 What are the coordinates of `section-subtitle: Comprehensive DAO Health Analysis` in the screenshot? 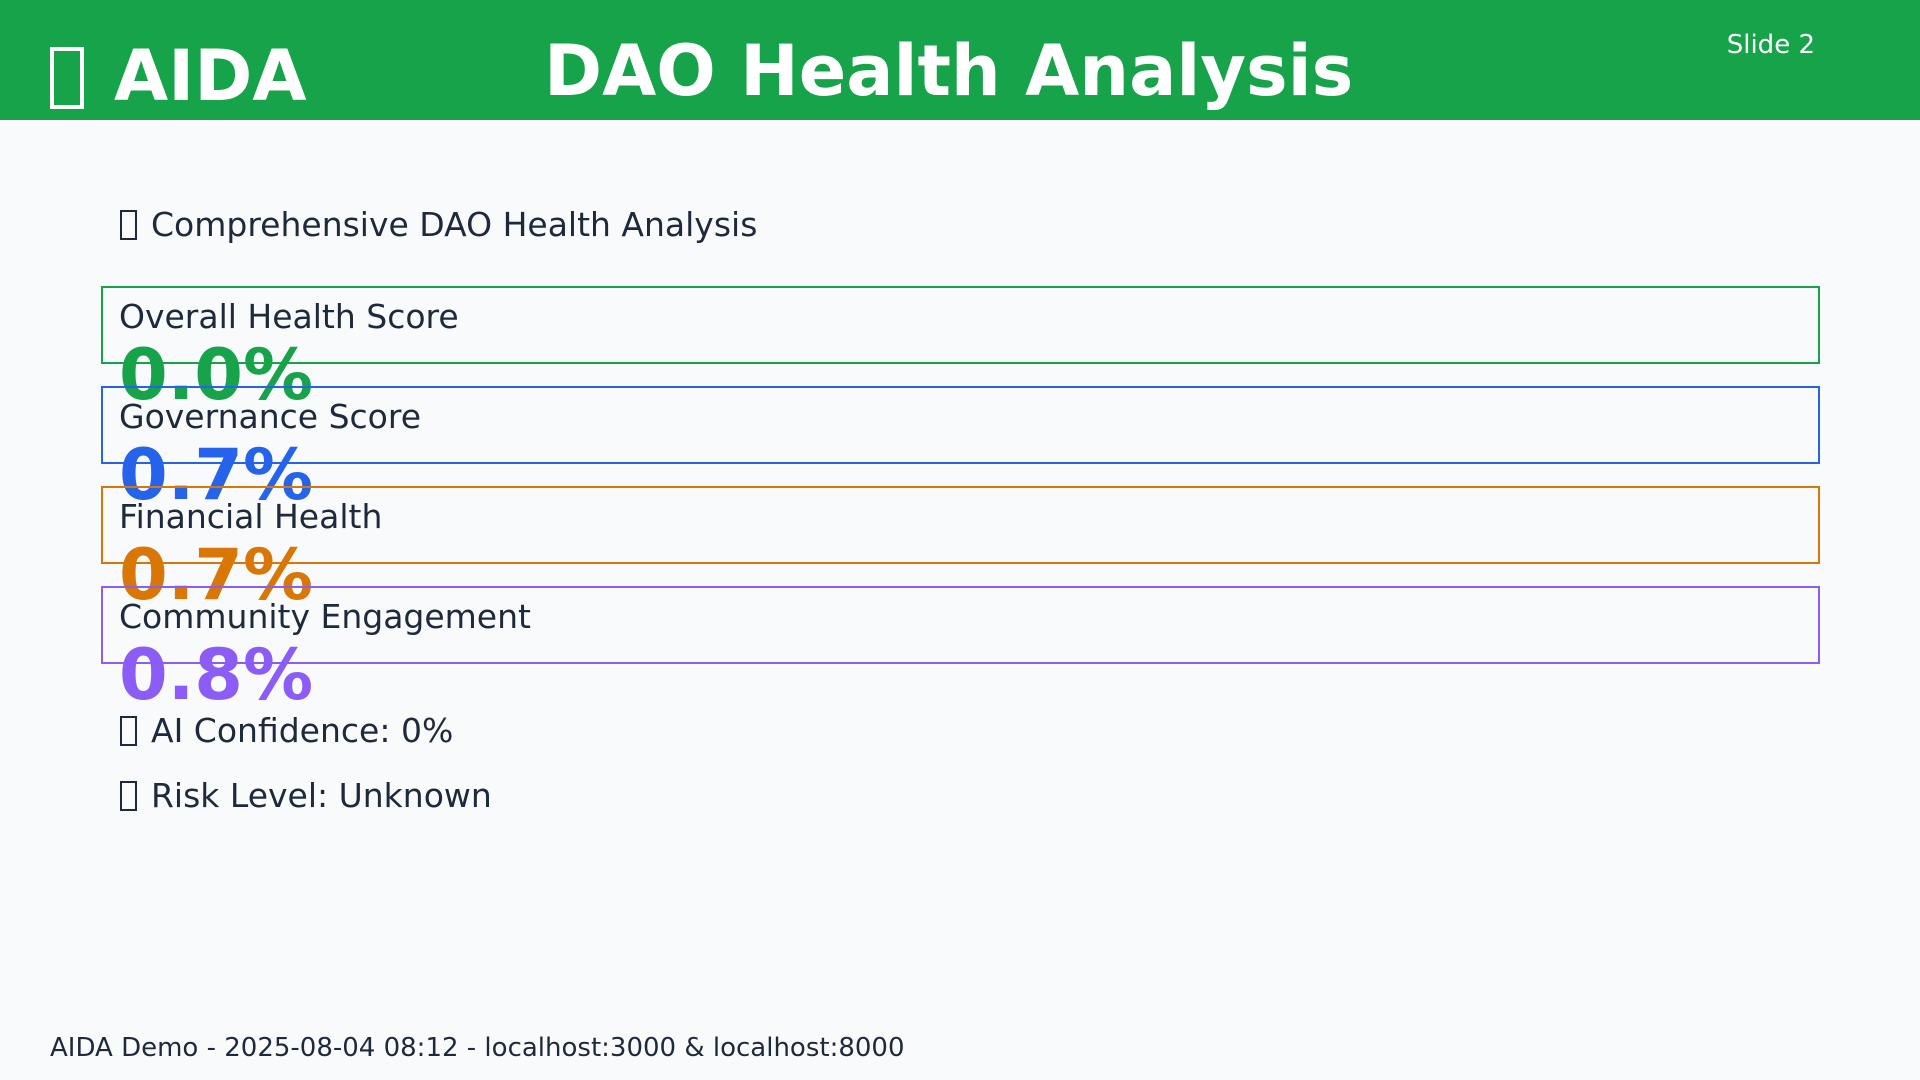 It's located at (438, 223).